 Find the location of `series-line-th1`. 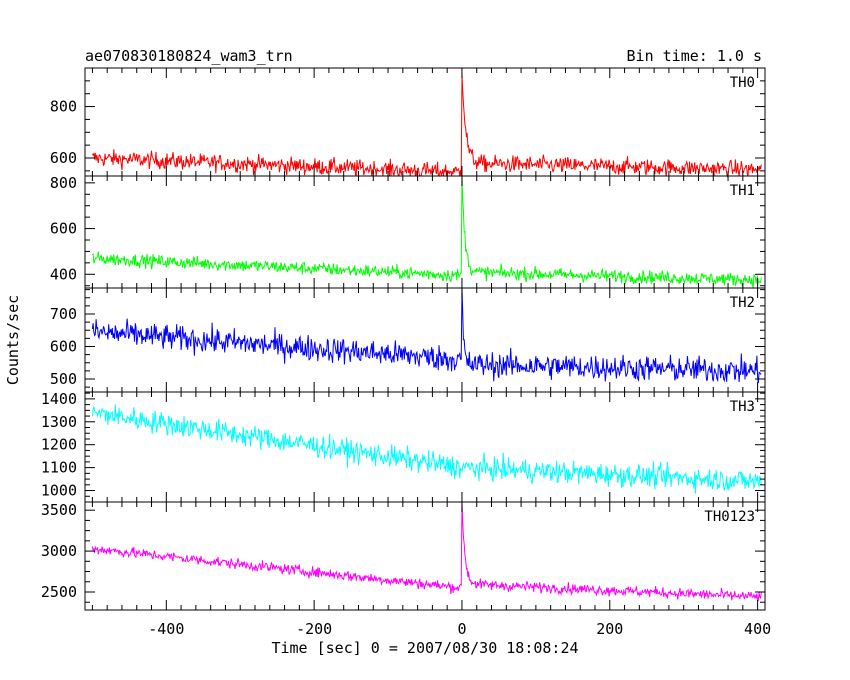

series-line-th1 is located at coordinates (427, 231).